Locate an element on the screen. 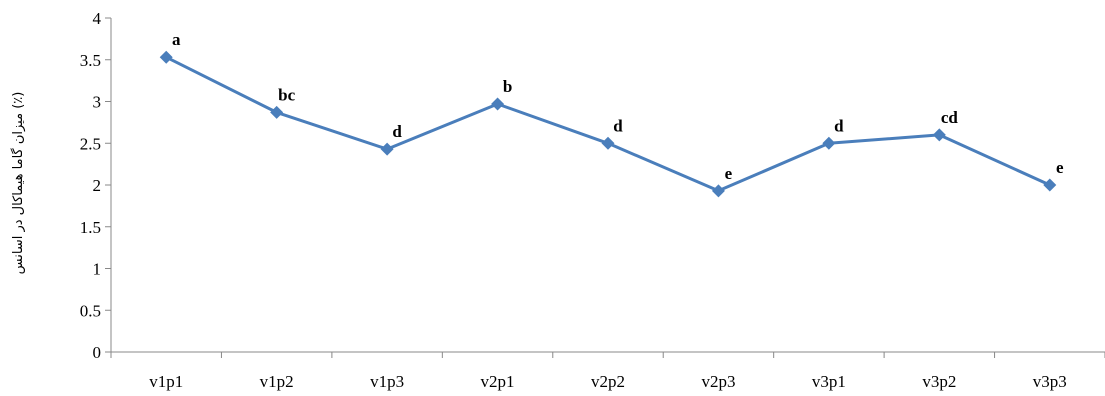 Image resolution: width=1105 pixels, height=396 pixels. y-tick-label: 2.5 is located at coordinates (90, 143).